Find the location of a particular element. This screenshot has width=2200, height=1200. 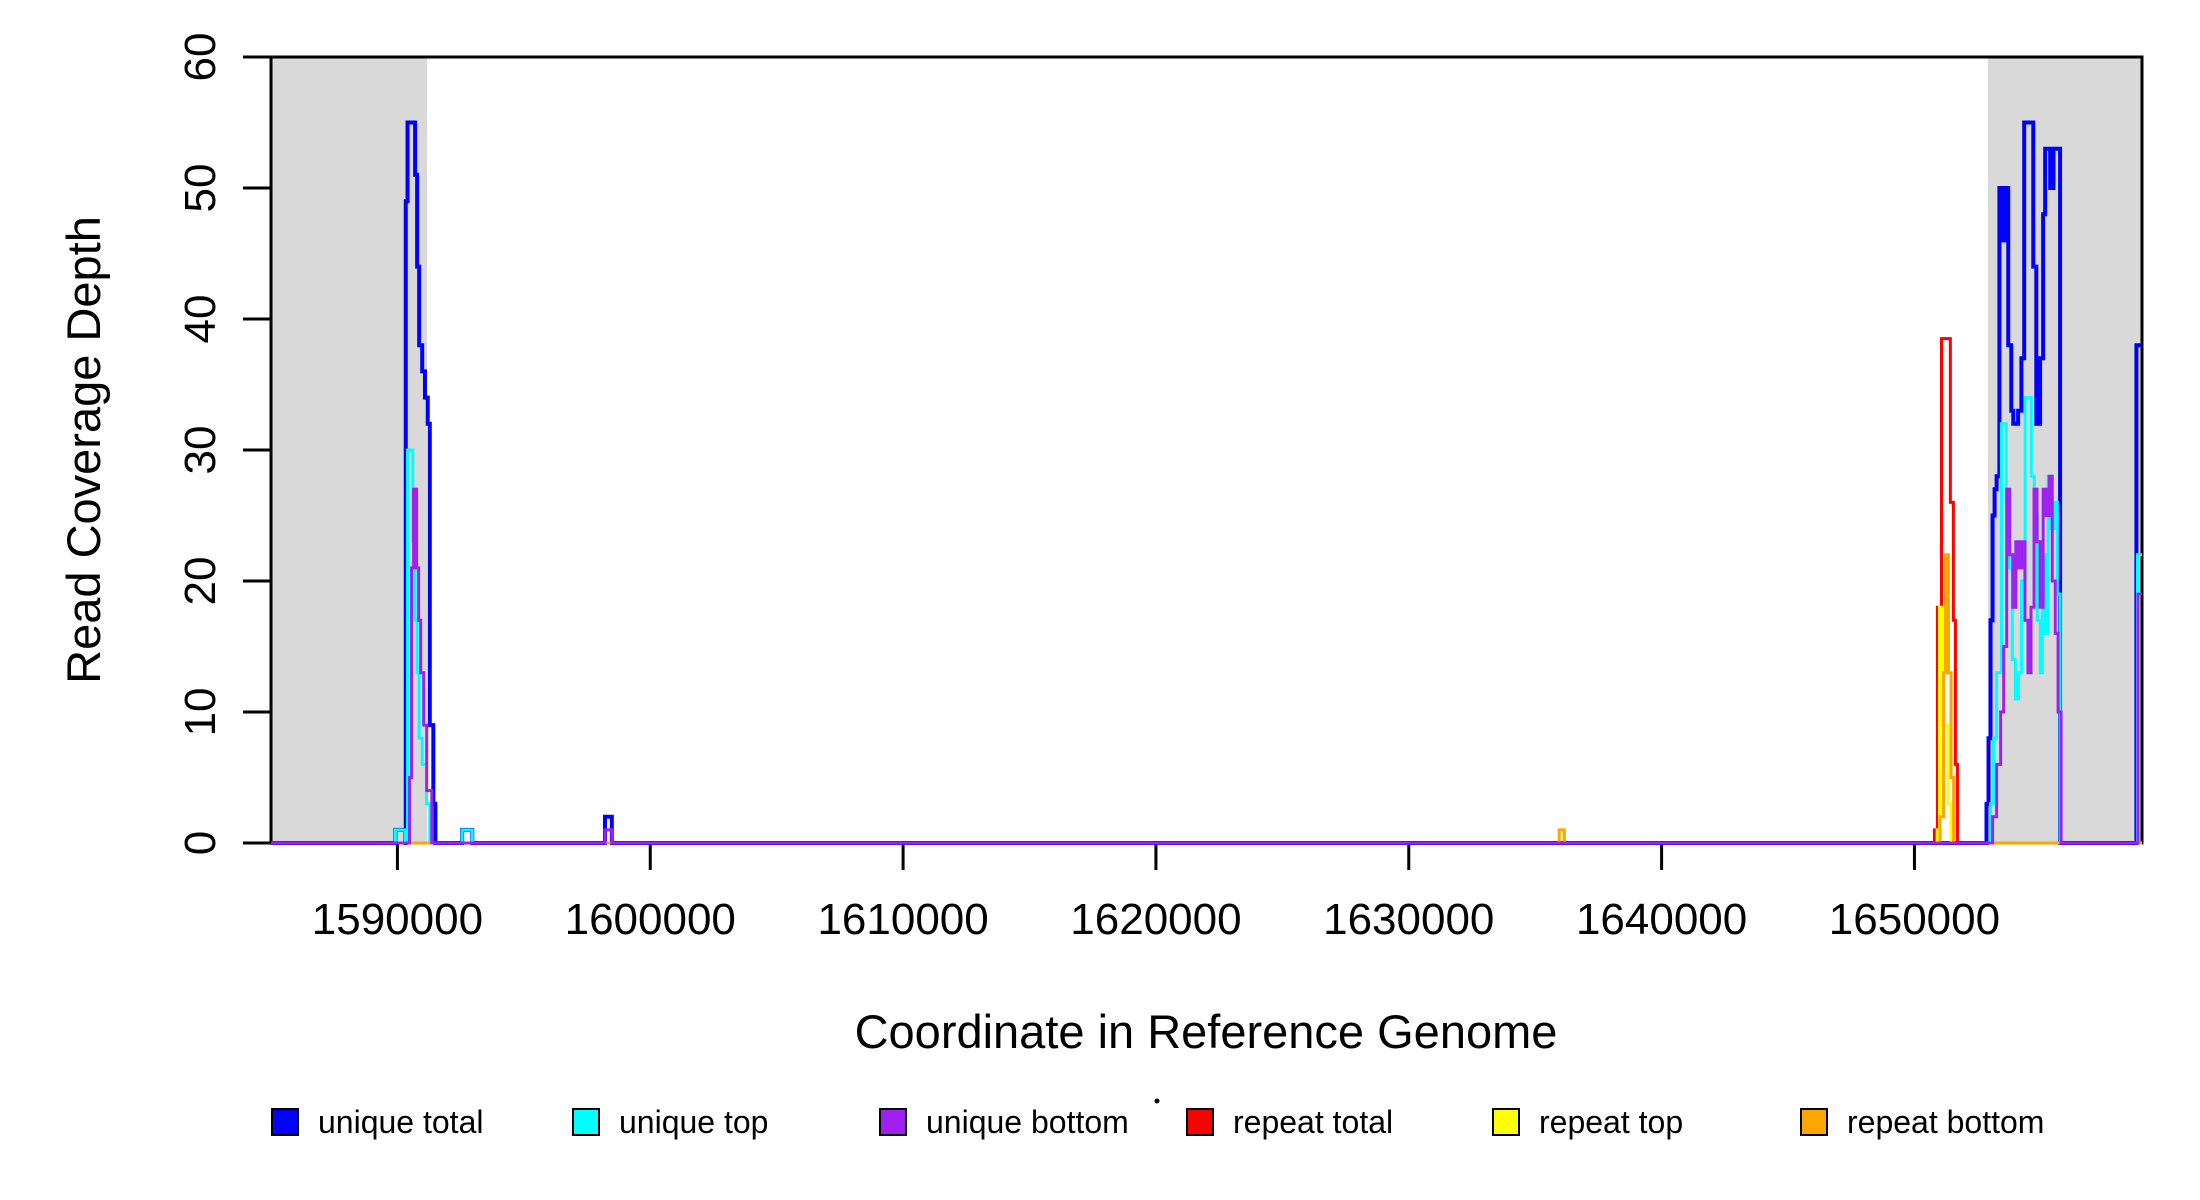

x-tick-label-1630000: 1630000 is located at coordinates (1408, 919).